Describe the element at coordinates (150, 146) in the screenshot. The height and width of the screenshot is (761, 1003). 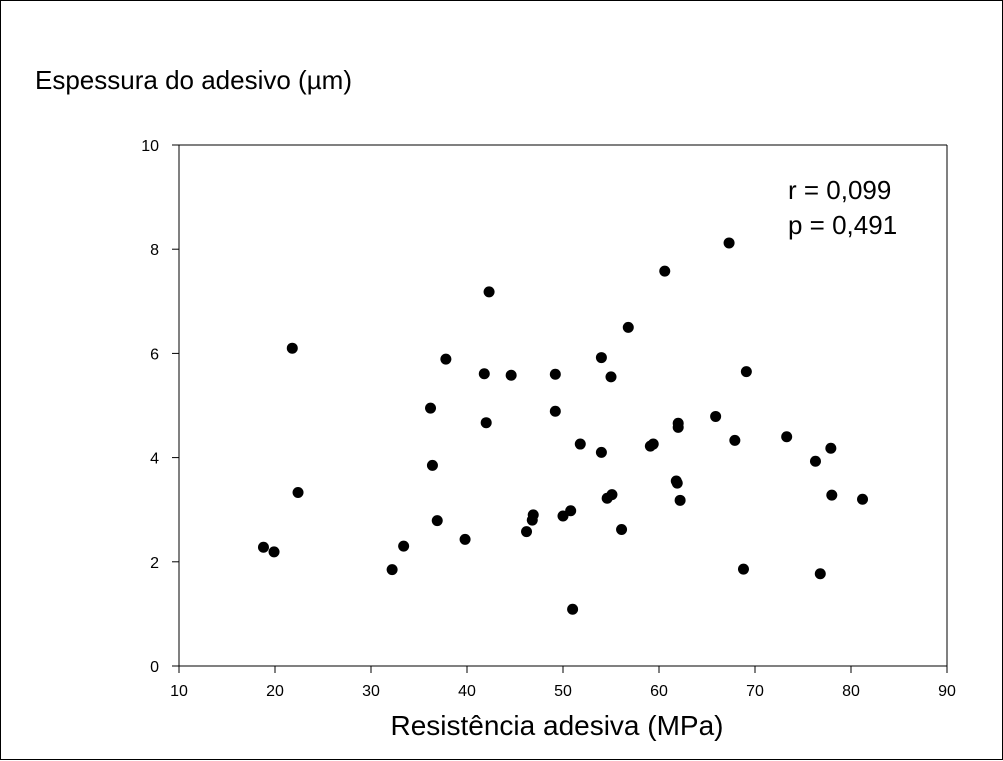
I see `y-tick-label: 10` at that location.